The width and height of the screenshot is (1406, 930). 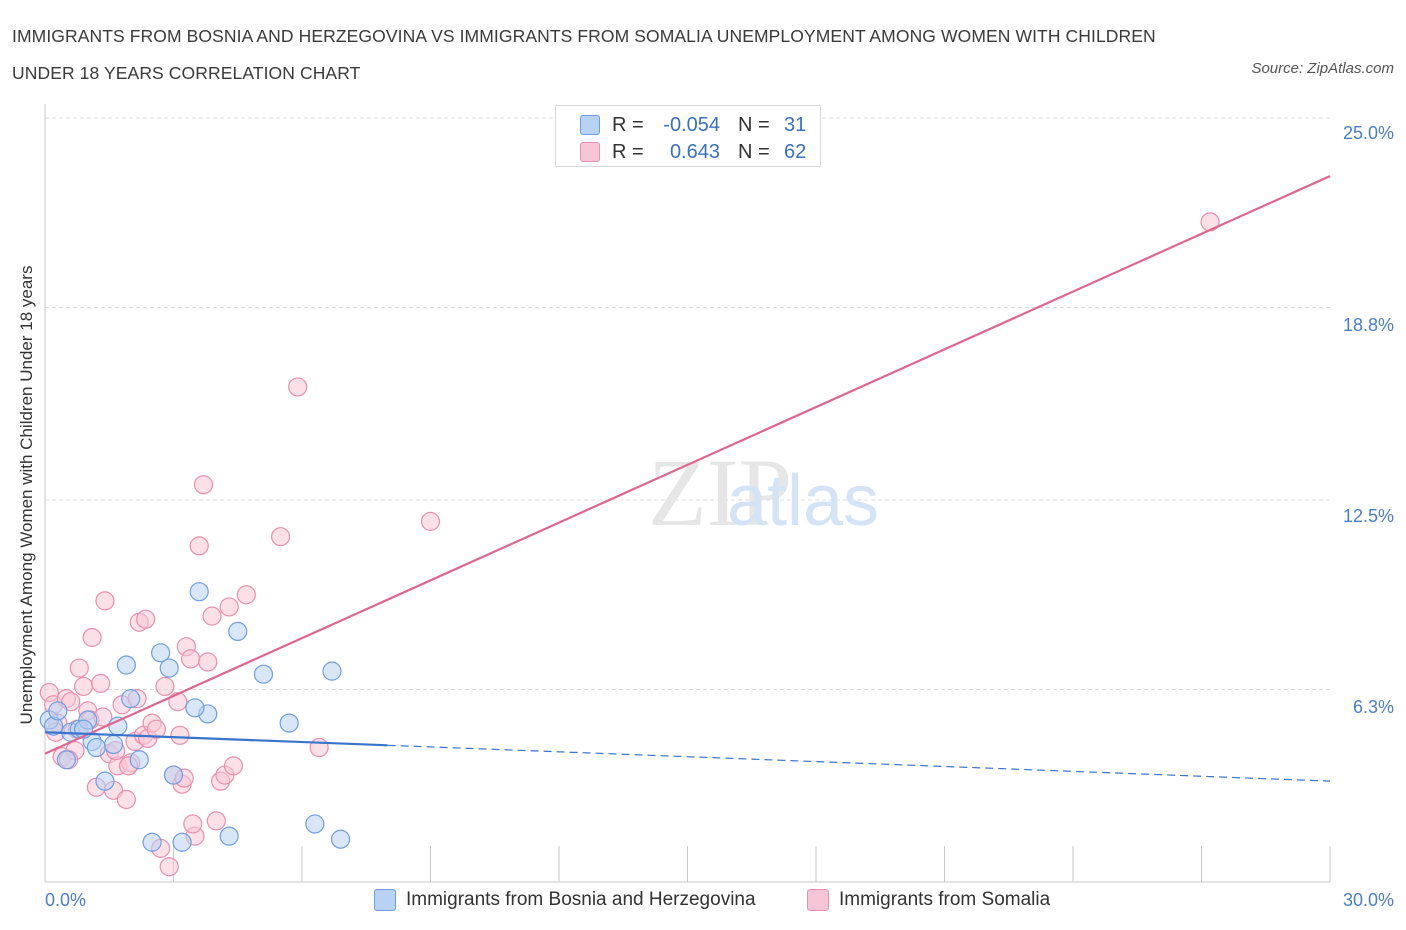 I want to click on legend-row-somalia: R = 0.643 N = 62, so click(x=693, y=152).